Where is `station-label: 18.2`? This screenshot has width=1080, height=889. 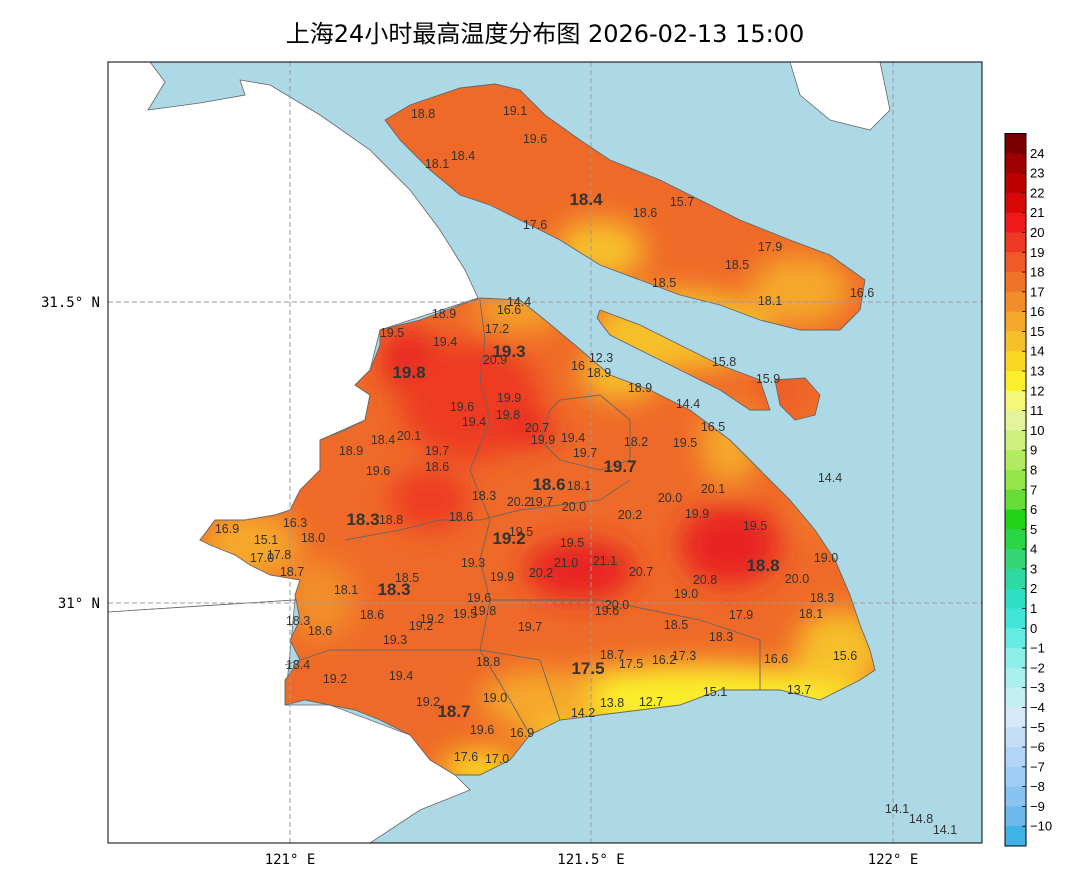 station-label: 18.2 is located at coordinates (636, 442).